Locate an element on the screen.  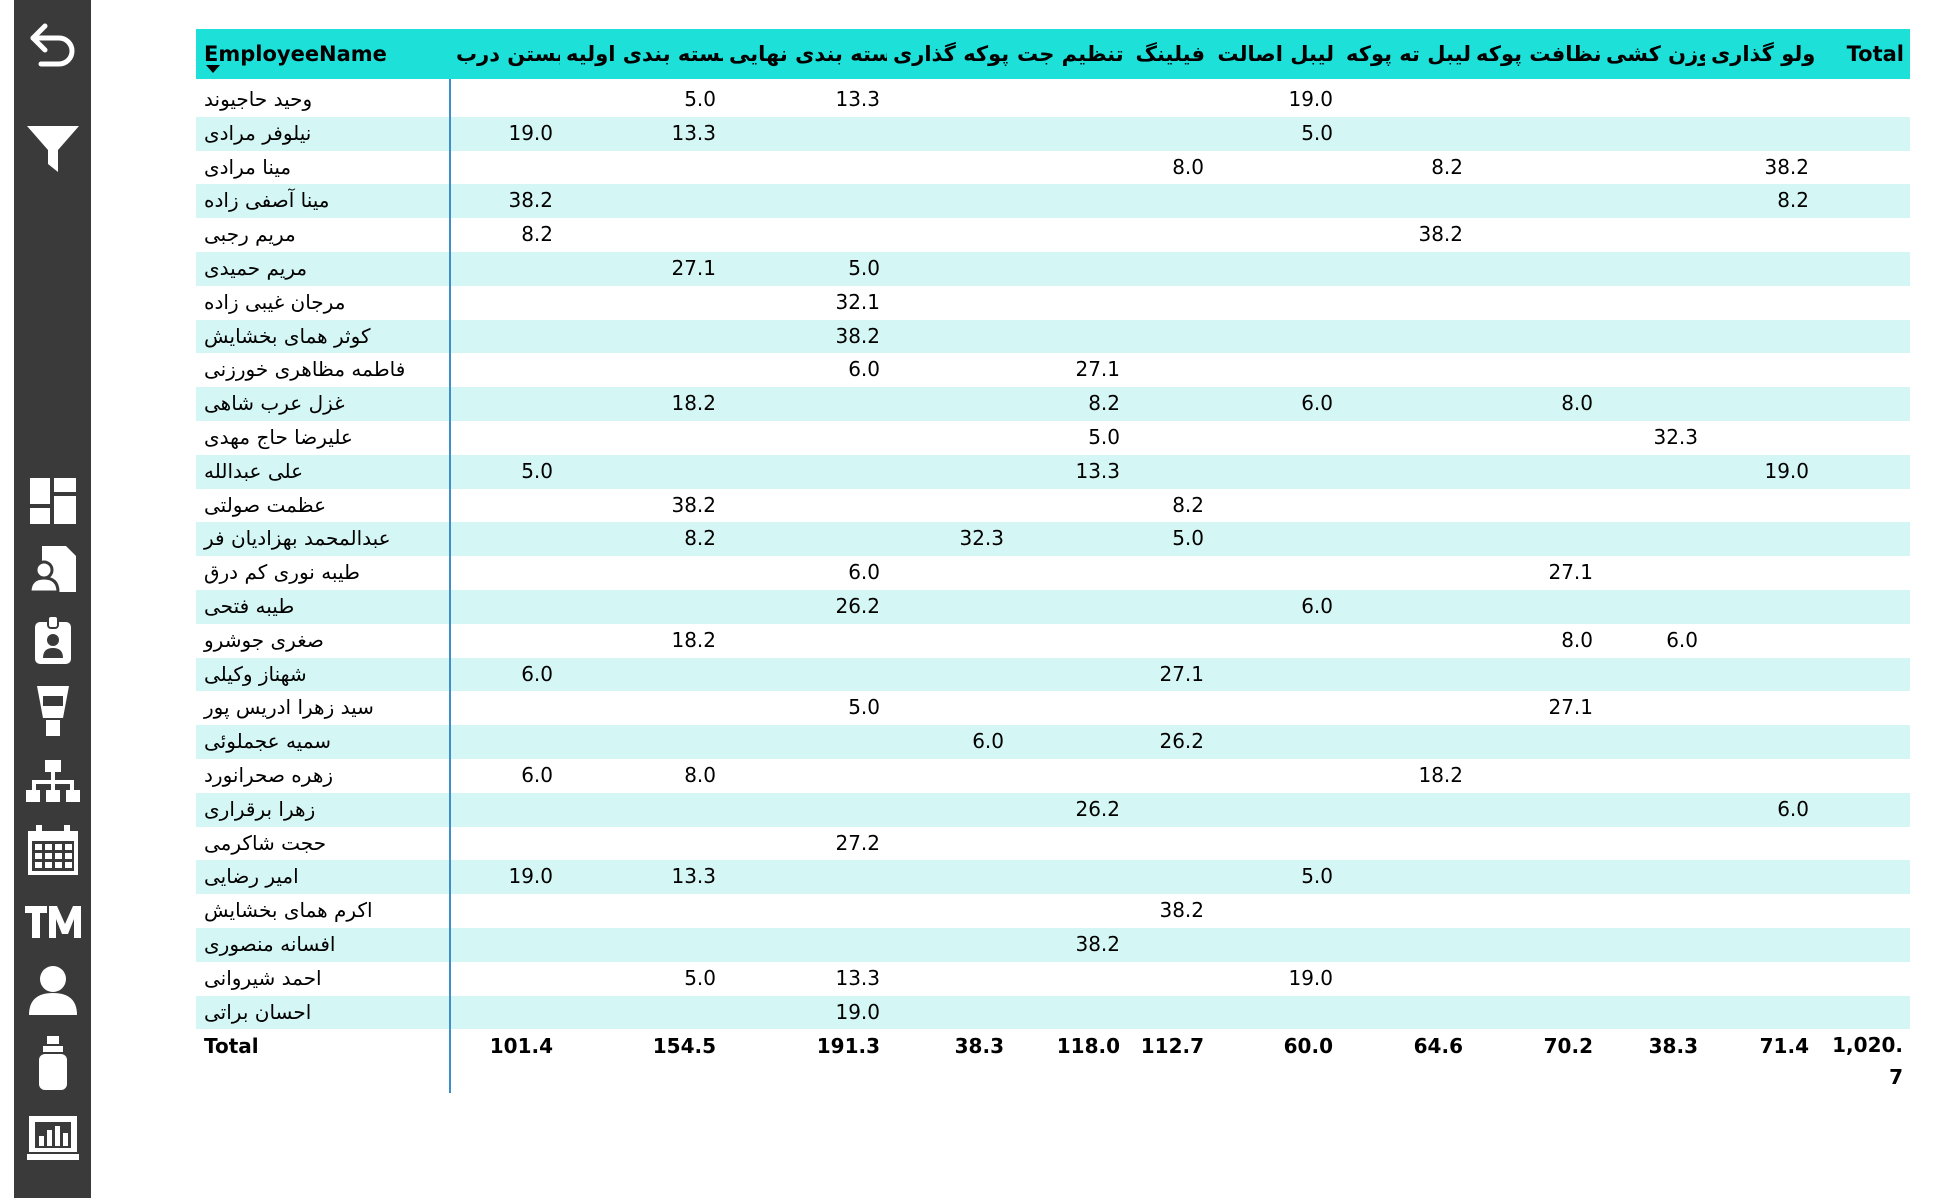
column-header-employee-name: EmployeeName is located at coordinates (323, 54).